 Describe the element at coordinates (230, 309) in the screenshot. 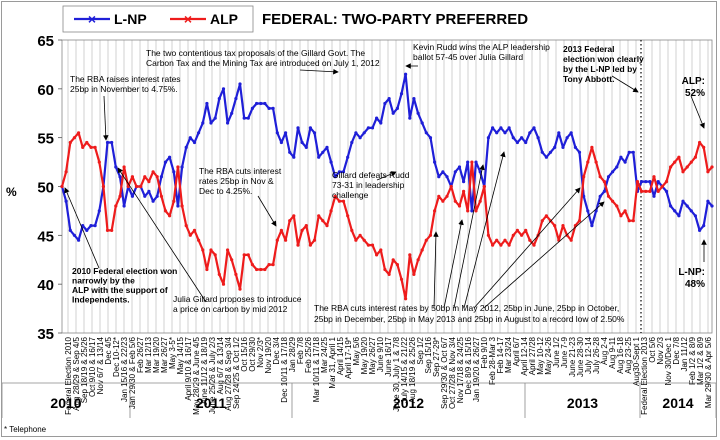

I see `annotation-line: a price on carbon by mid 2012` at that location.